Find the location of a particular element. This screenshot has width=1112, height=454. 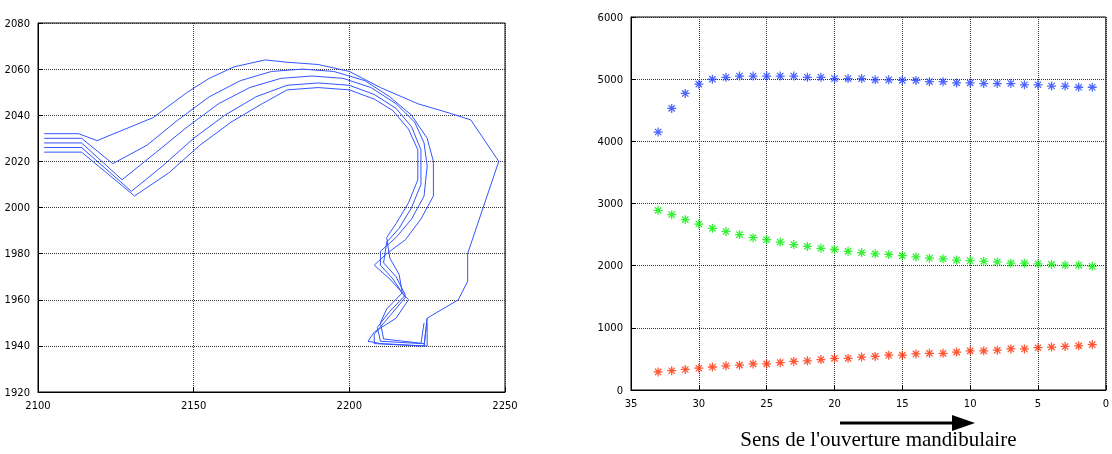

y-tick-label: 4000 is located at coordinates (610, 141).